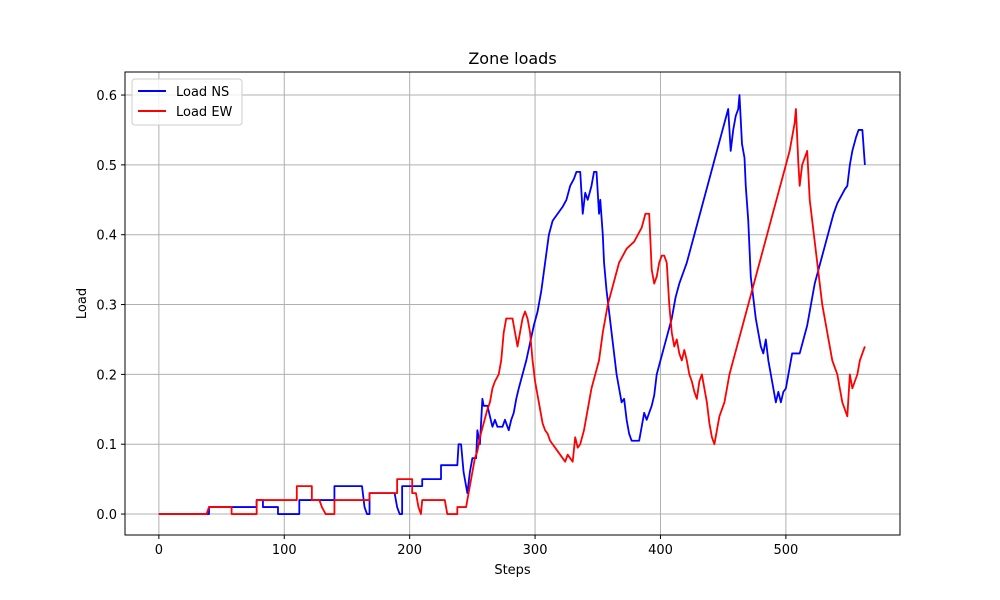 This screenshot has width=1000, height=600. What do you see at coordinates (535, 550) in the screenshot?
I see `x-tick-label: 300` at bounding box center [535, 550].